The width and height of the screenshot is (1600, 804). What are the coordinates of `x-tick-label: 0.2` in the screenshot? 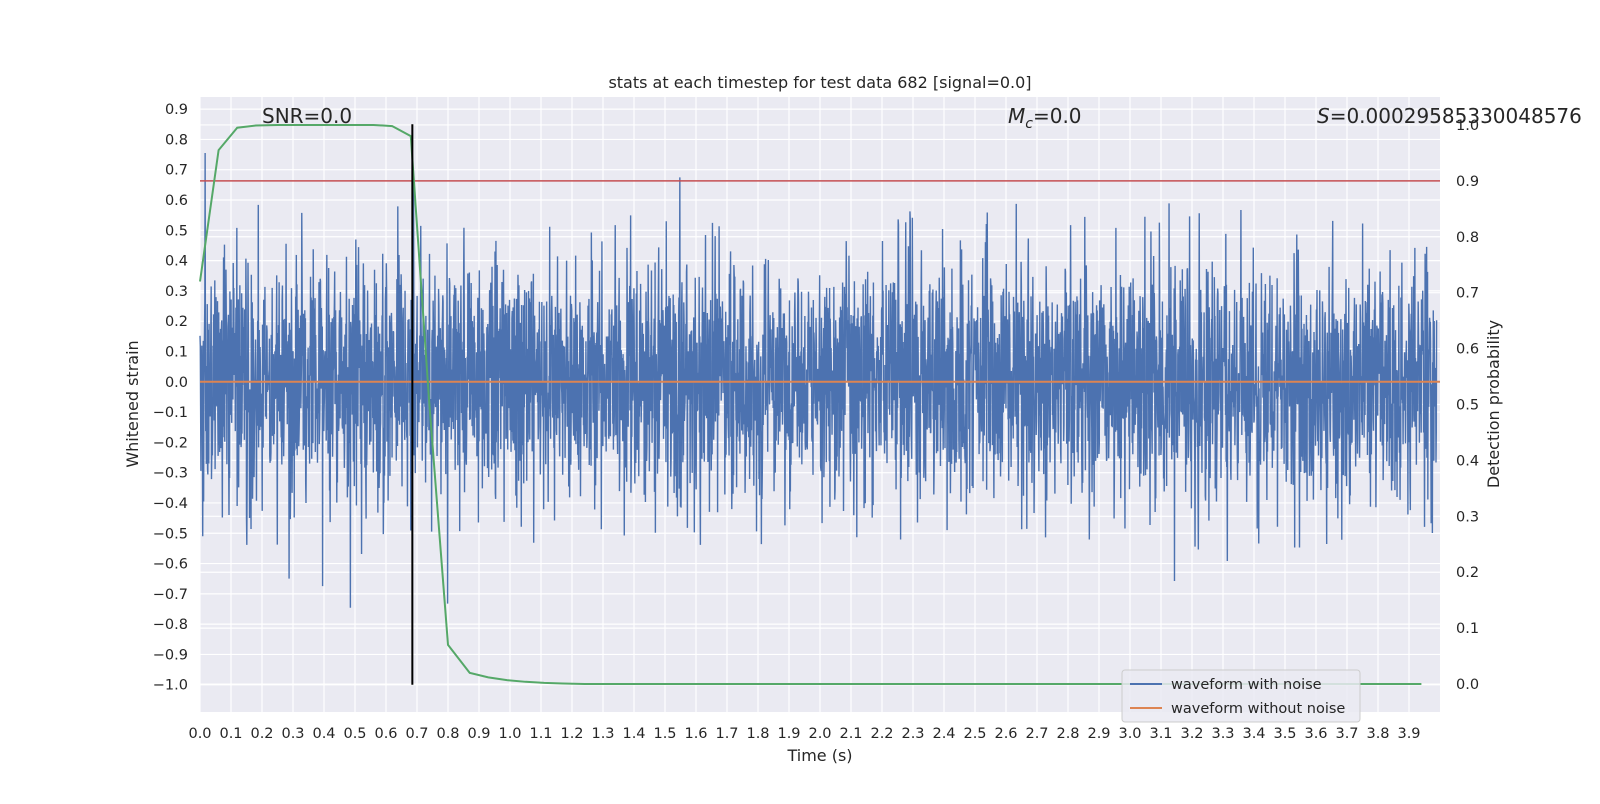 It's located at (261, 734).